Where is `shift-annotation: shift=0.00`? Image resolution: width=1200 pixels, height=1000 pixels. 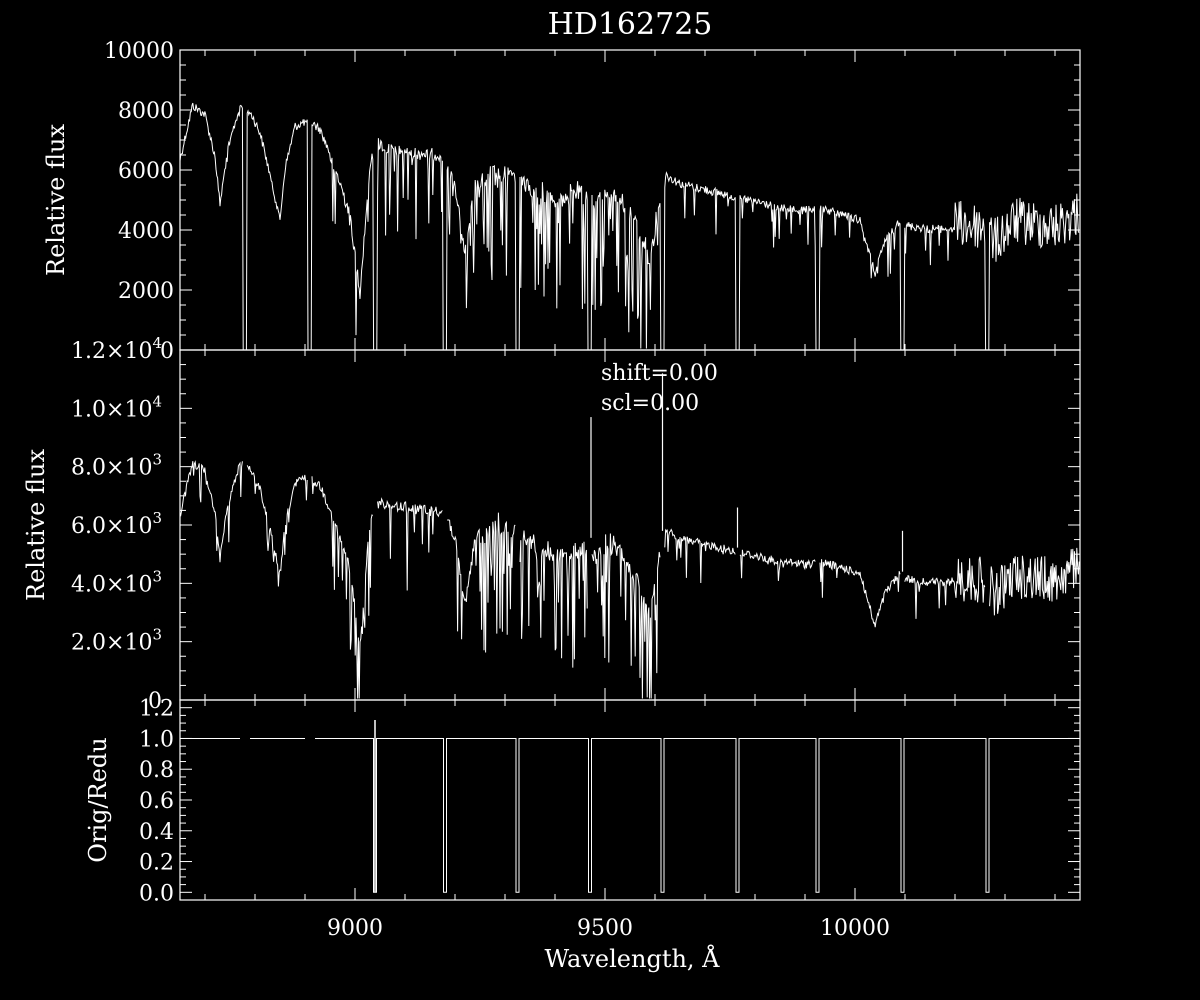
shift-annotation: shift=0.00 is located at coordinates (659, 373).